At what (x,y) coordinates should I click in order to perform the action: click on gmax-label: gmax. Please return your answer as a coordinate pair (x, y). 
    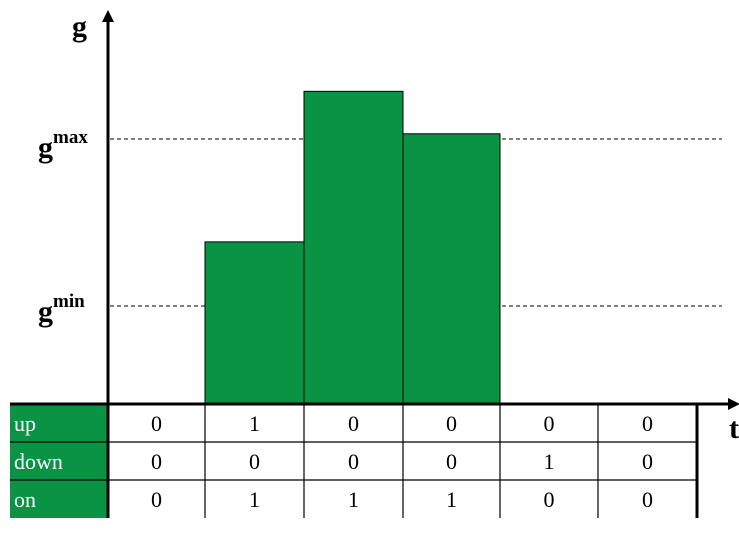
    Looking at the image, I should click on (63, 145).